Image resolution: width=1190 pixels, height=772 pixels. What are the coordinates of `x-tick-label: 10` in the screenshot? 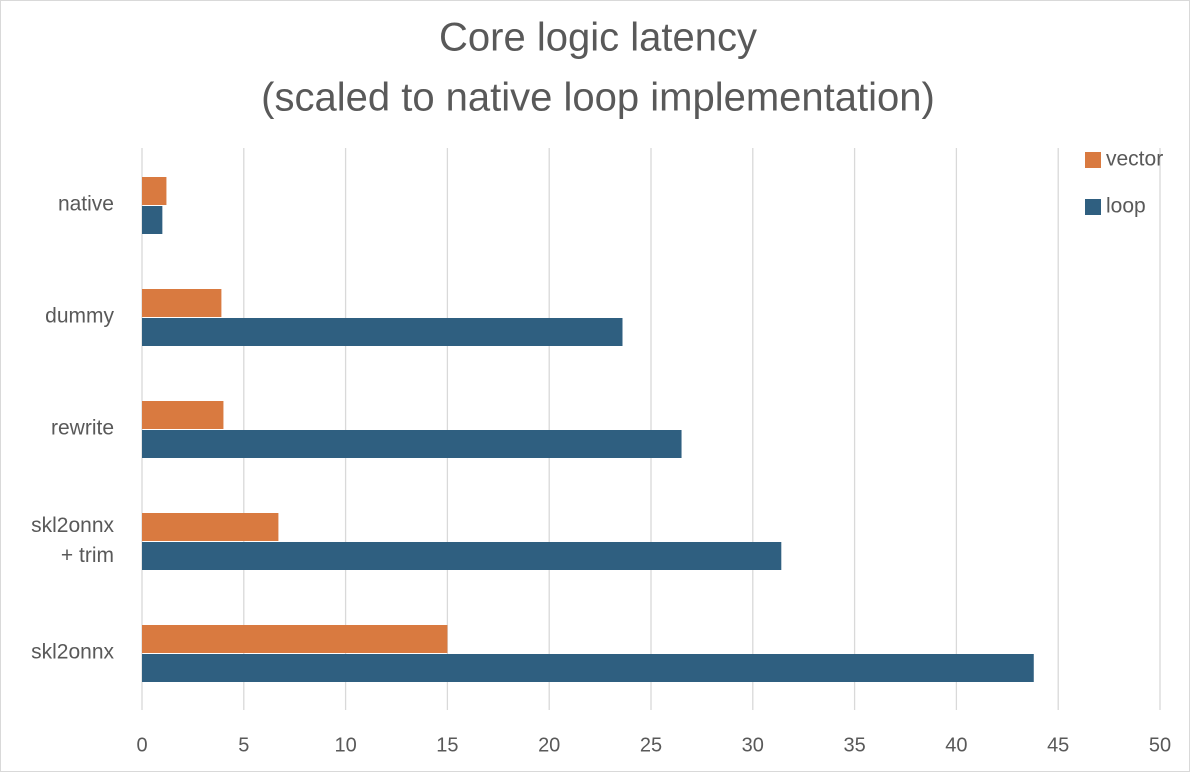 It's located at (345, 745).